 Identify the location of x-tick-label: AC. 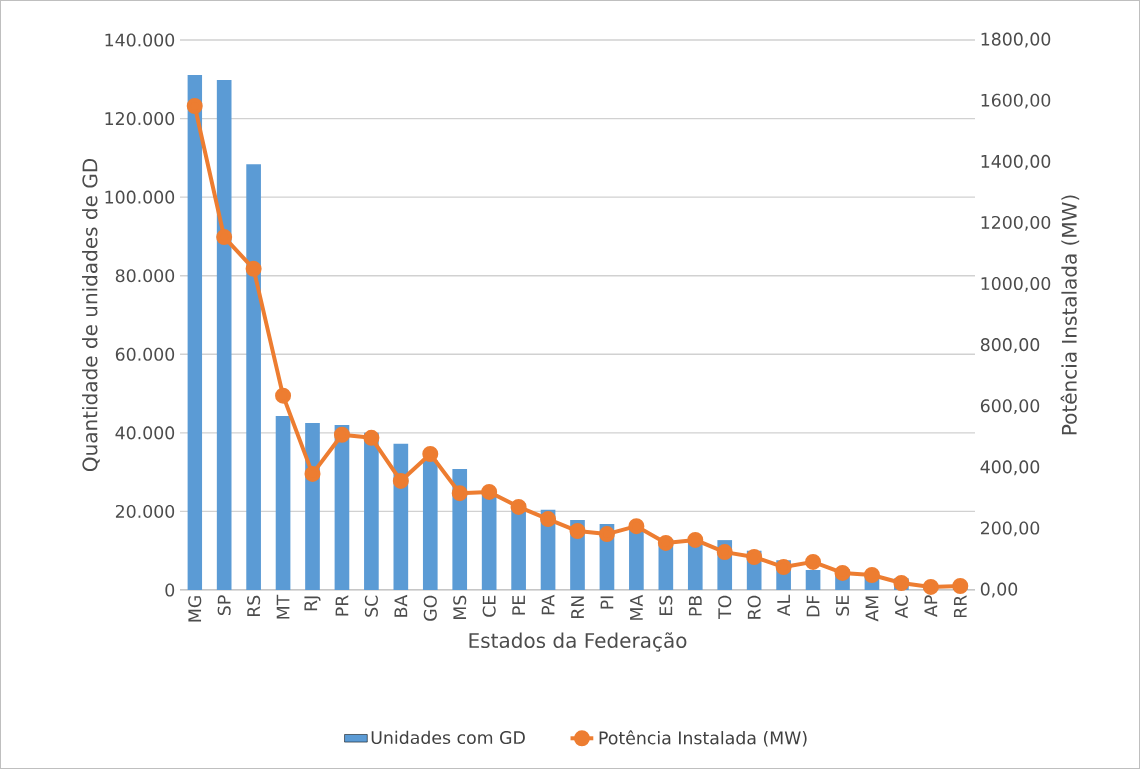
(901, 607).